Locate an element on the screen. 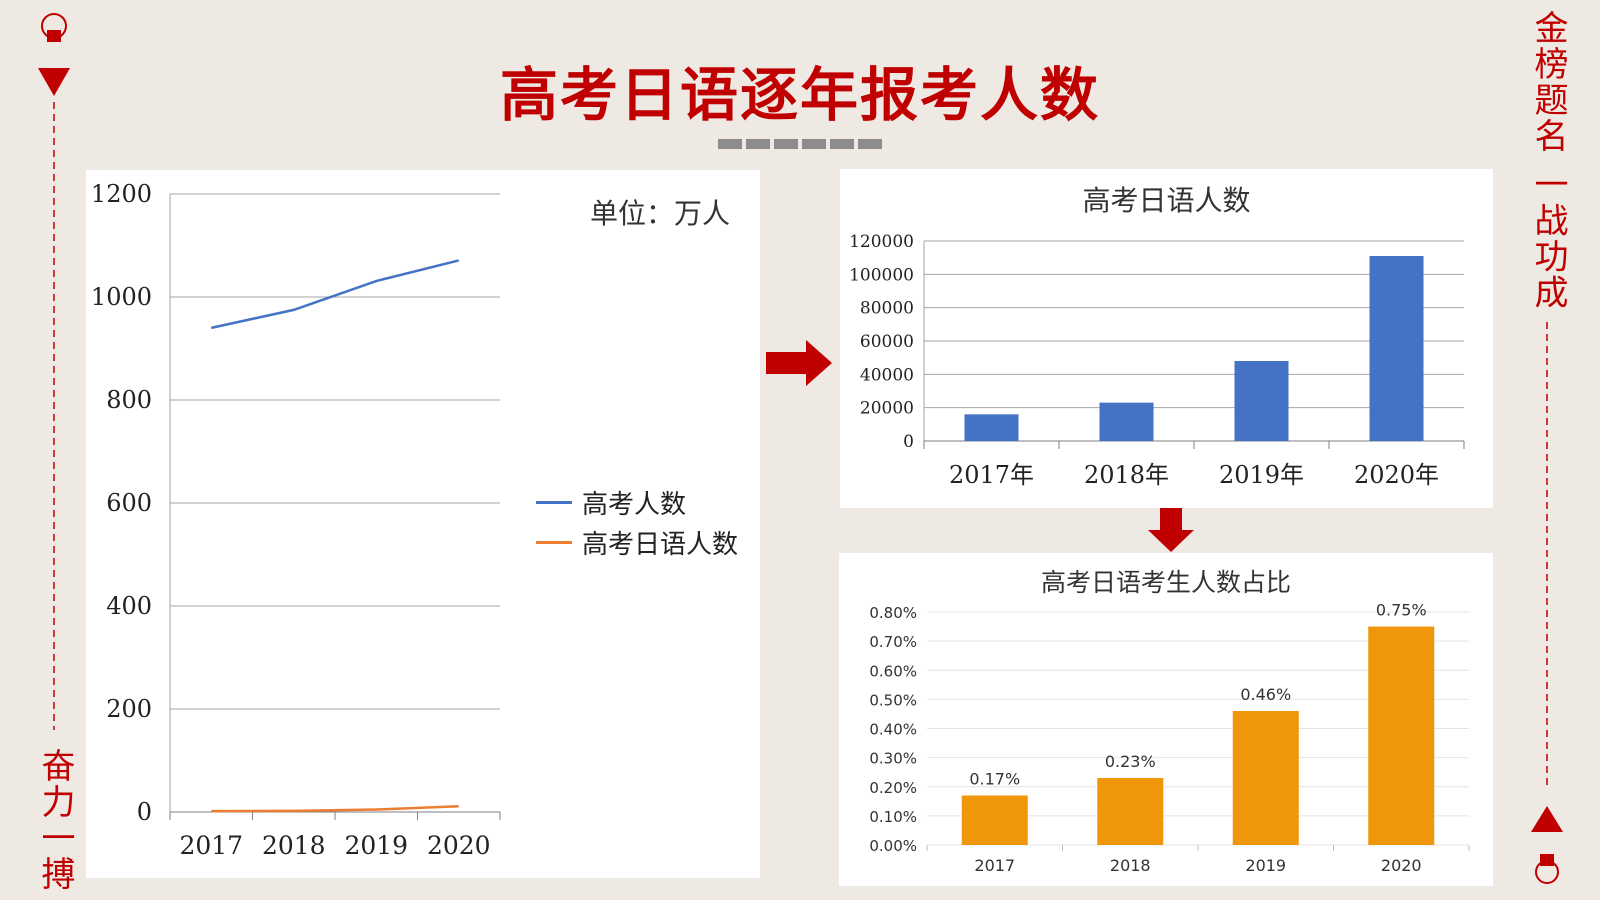 The width and height of the screenshot is (1600, 900). y-tick-label: 0.50% is located at coordinates (893, 700).